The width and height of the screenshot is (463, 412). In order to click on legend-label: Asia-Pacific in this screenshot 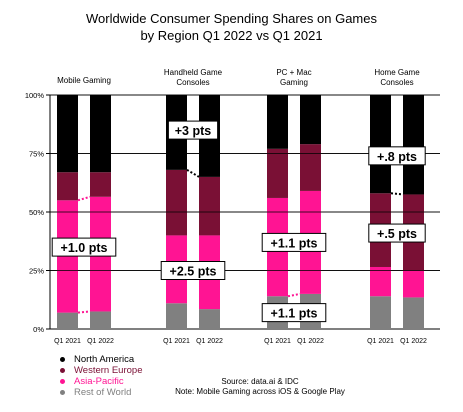, I will do `click(99, 381)`.